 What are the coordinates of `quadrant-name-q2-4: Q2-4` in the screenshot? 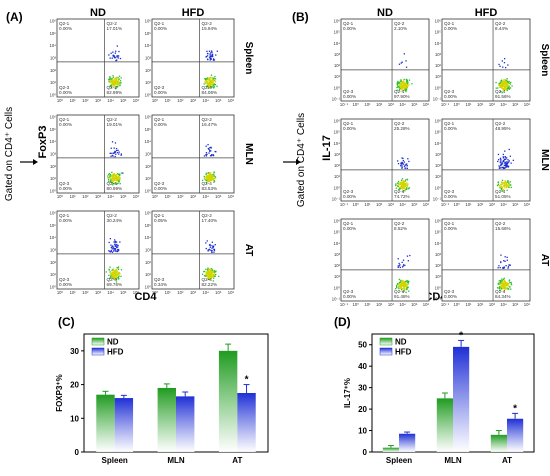 It's located at (207, 87).